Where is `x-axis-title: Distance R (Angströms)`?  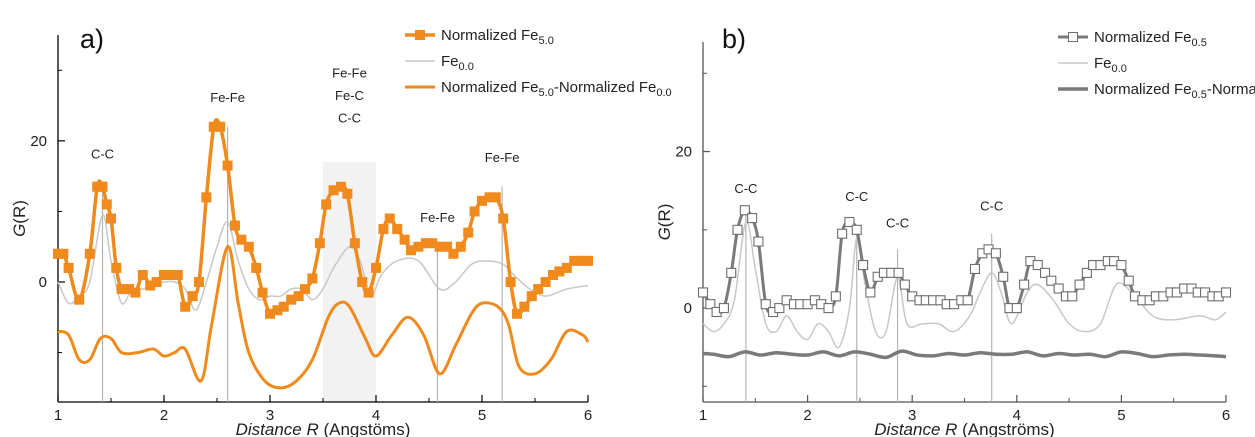
x-axis-title: Distance R (Angströms) is located at coordinates (964, 428).